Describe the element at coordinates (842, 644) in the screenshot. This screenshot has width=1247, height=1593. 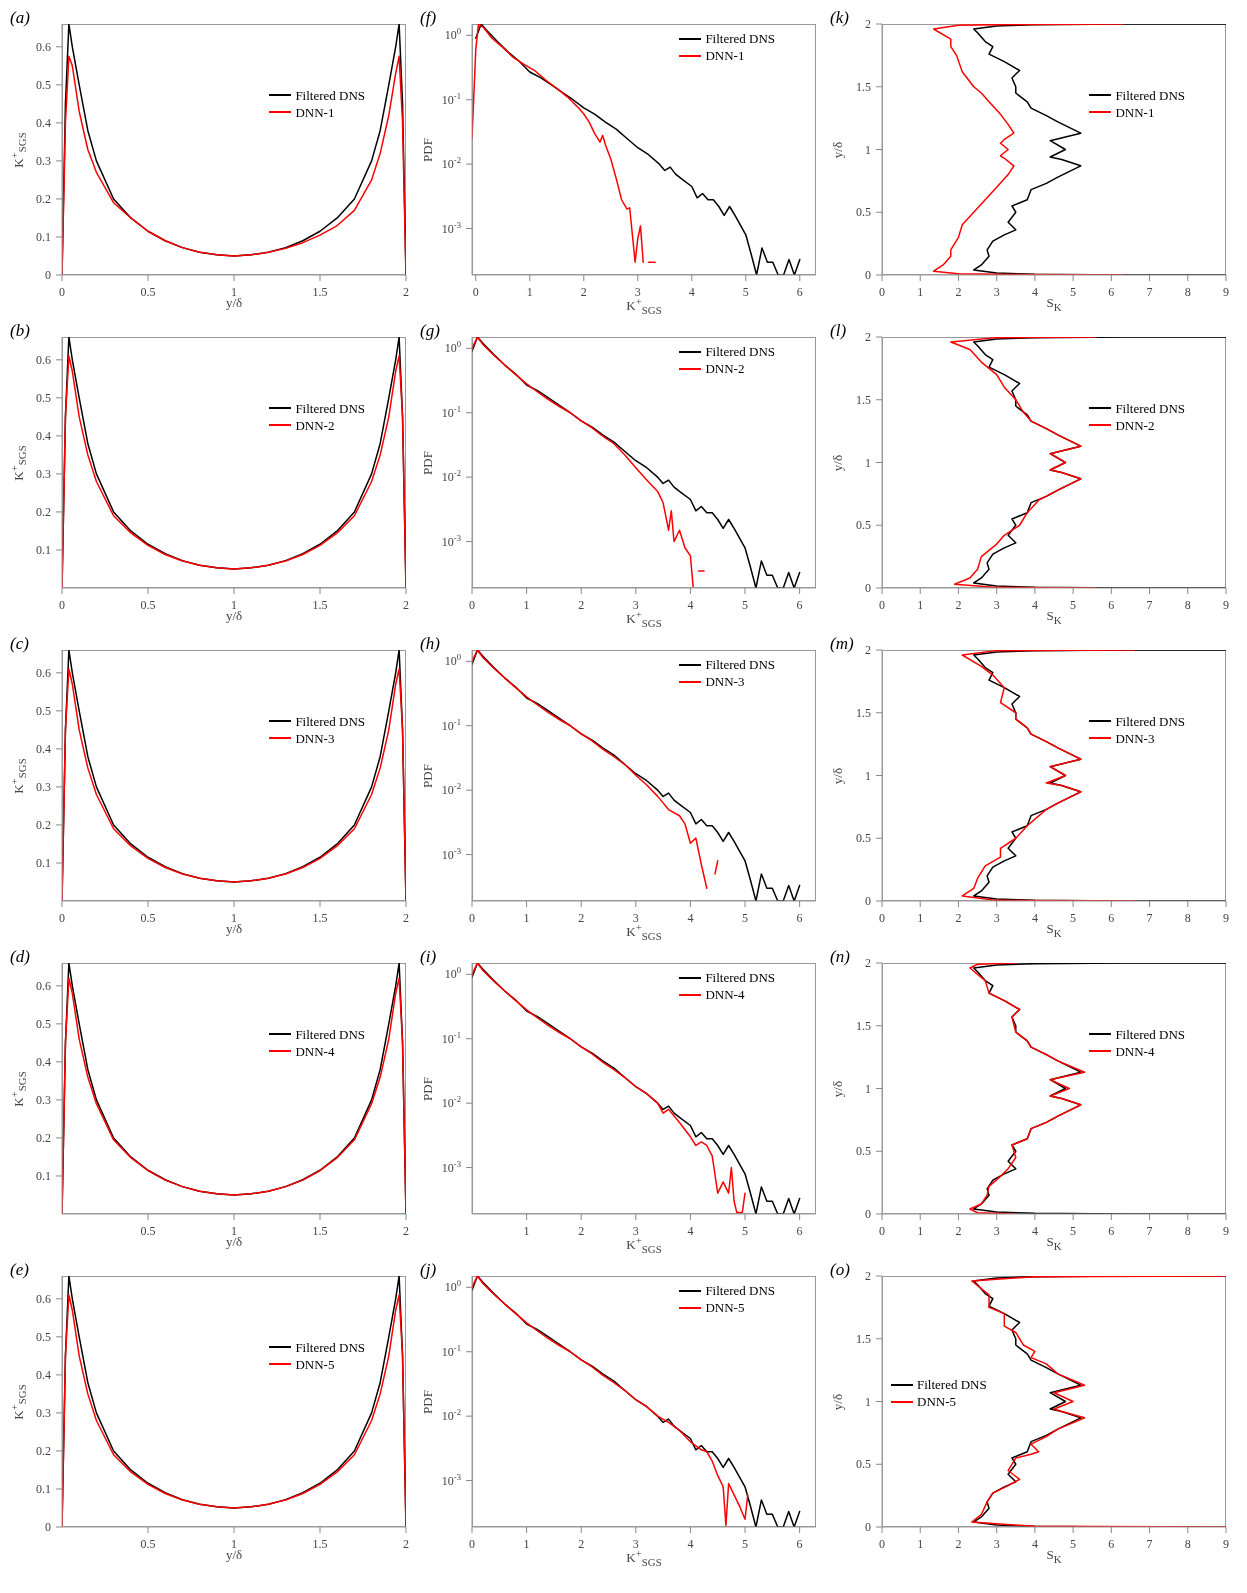
I see `text: (m)` at that location.